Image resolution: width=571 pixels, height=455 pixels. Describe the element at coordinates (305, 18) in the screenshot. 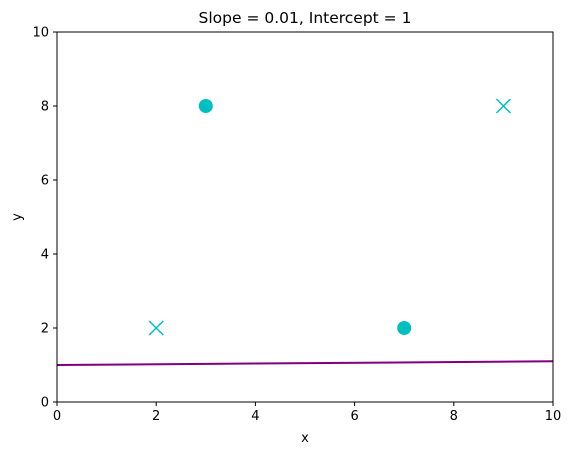

I see `chart-title: Slope = 0.01, Intercept = 1` at that location.